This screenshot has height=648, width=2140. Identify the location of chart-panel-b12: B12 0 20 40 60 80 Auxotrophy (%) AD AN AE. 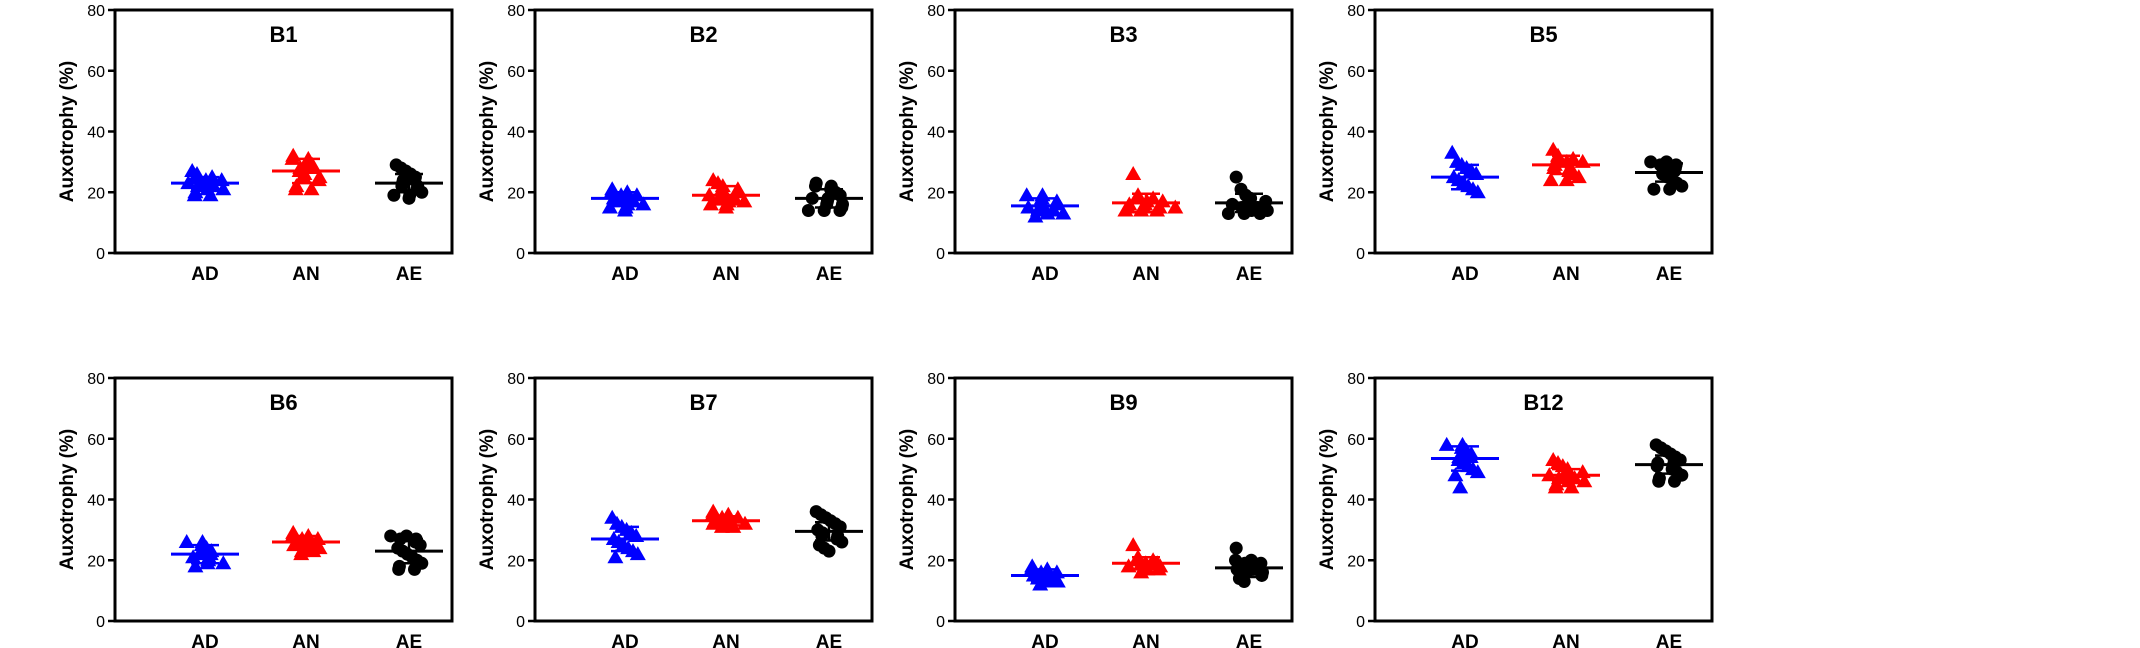
(1515, 509).